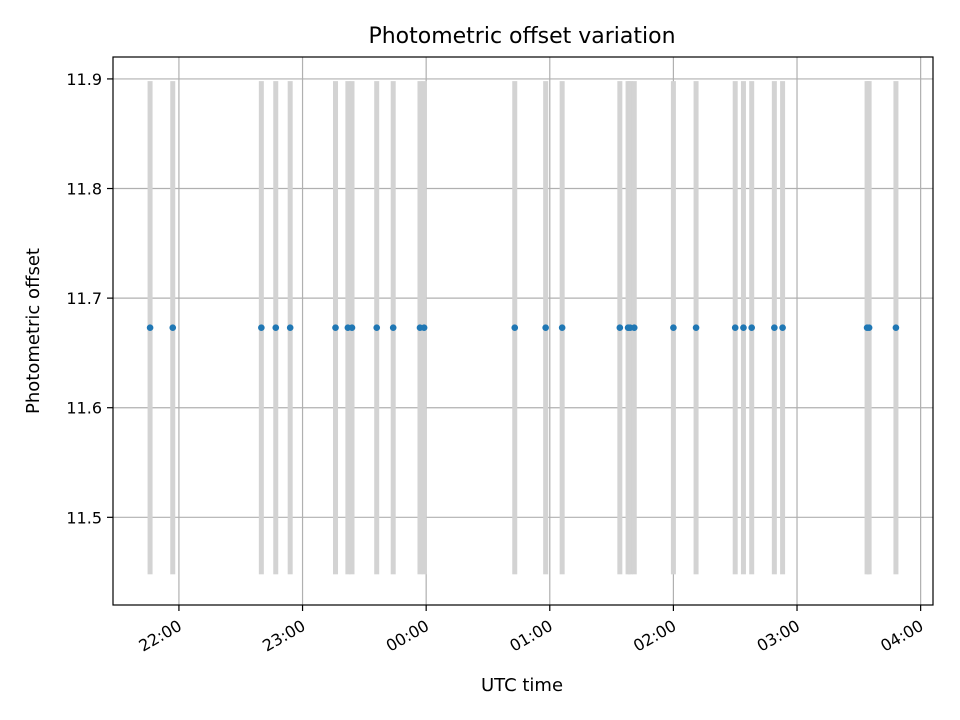 This screenshot has width=960, height=720. I want to click on x-axis-label: UTC time, so click(522, 685).